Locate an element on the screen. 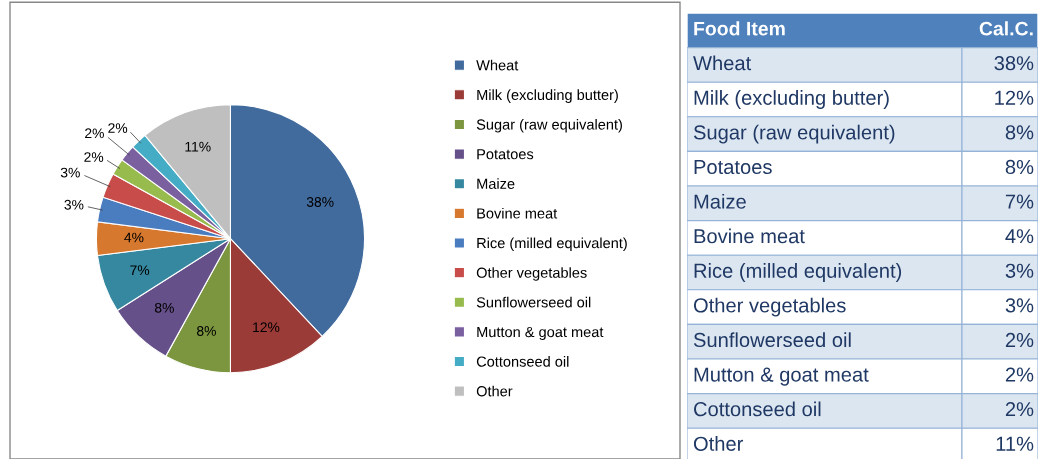 This screenshot has height=459, width=1038. data-label: 7% is located at coordinates (140, 270).